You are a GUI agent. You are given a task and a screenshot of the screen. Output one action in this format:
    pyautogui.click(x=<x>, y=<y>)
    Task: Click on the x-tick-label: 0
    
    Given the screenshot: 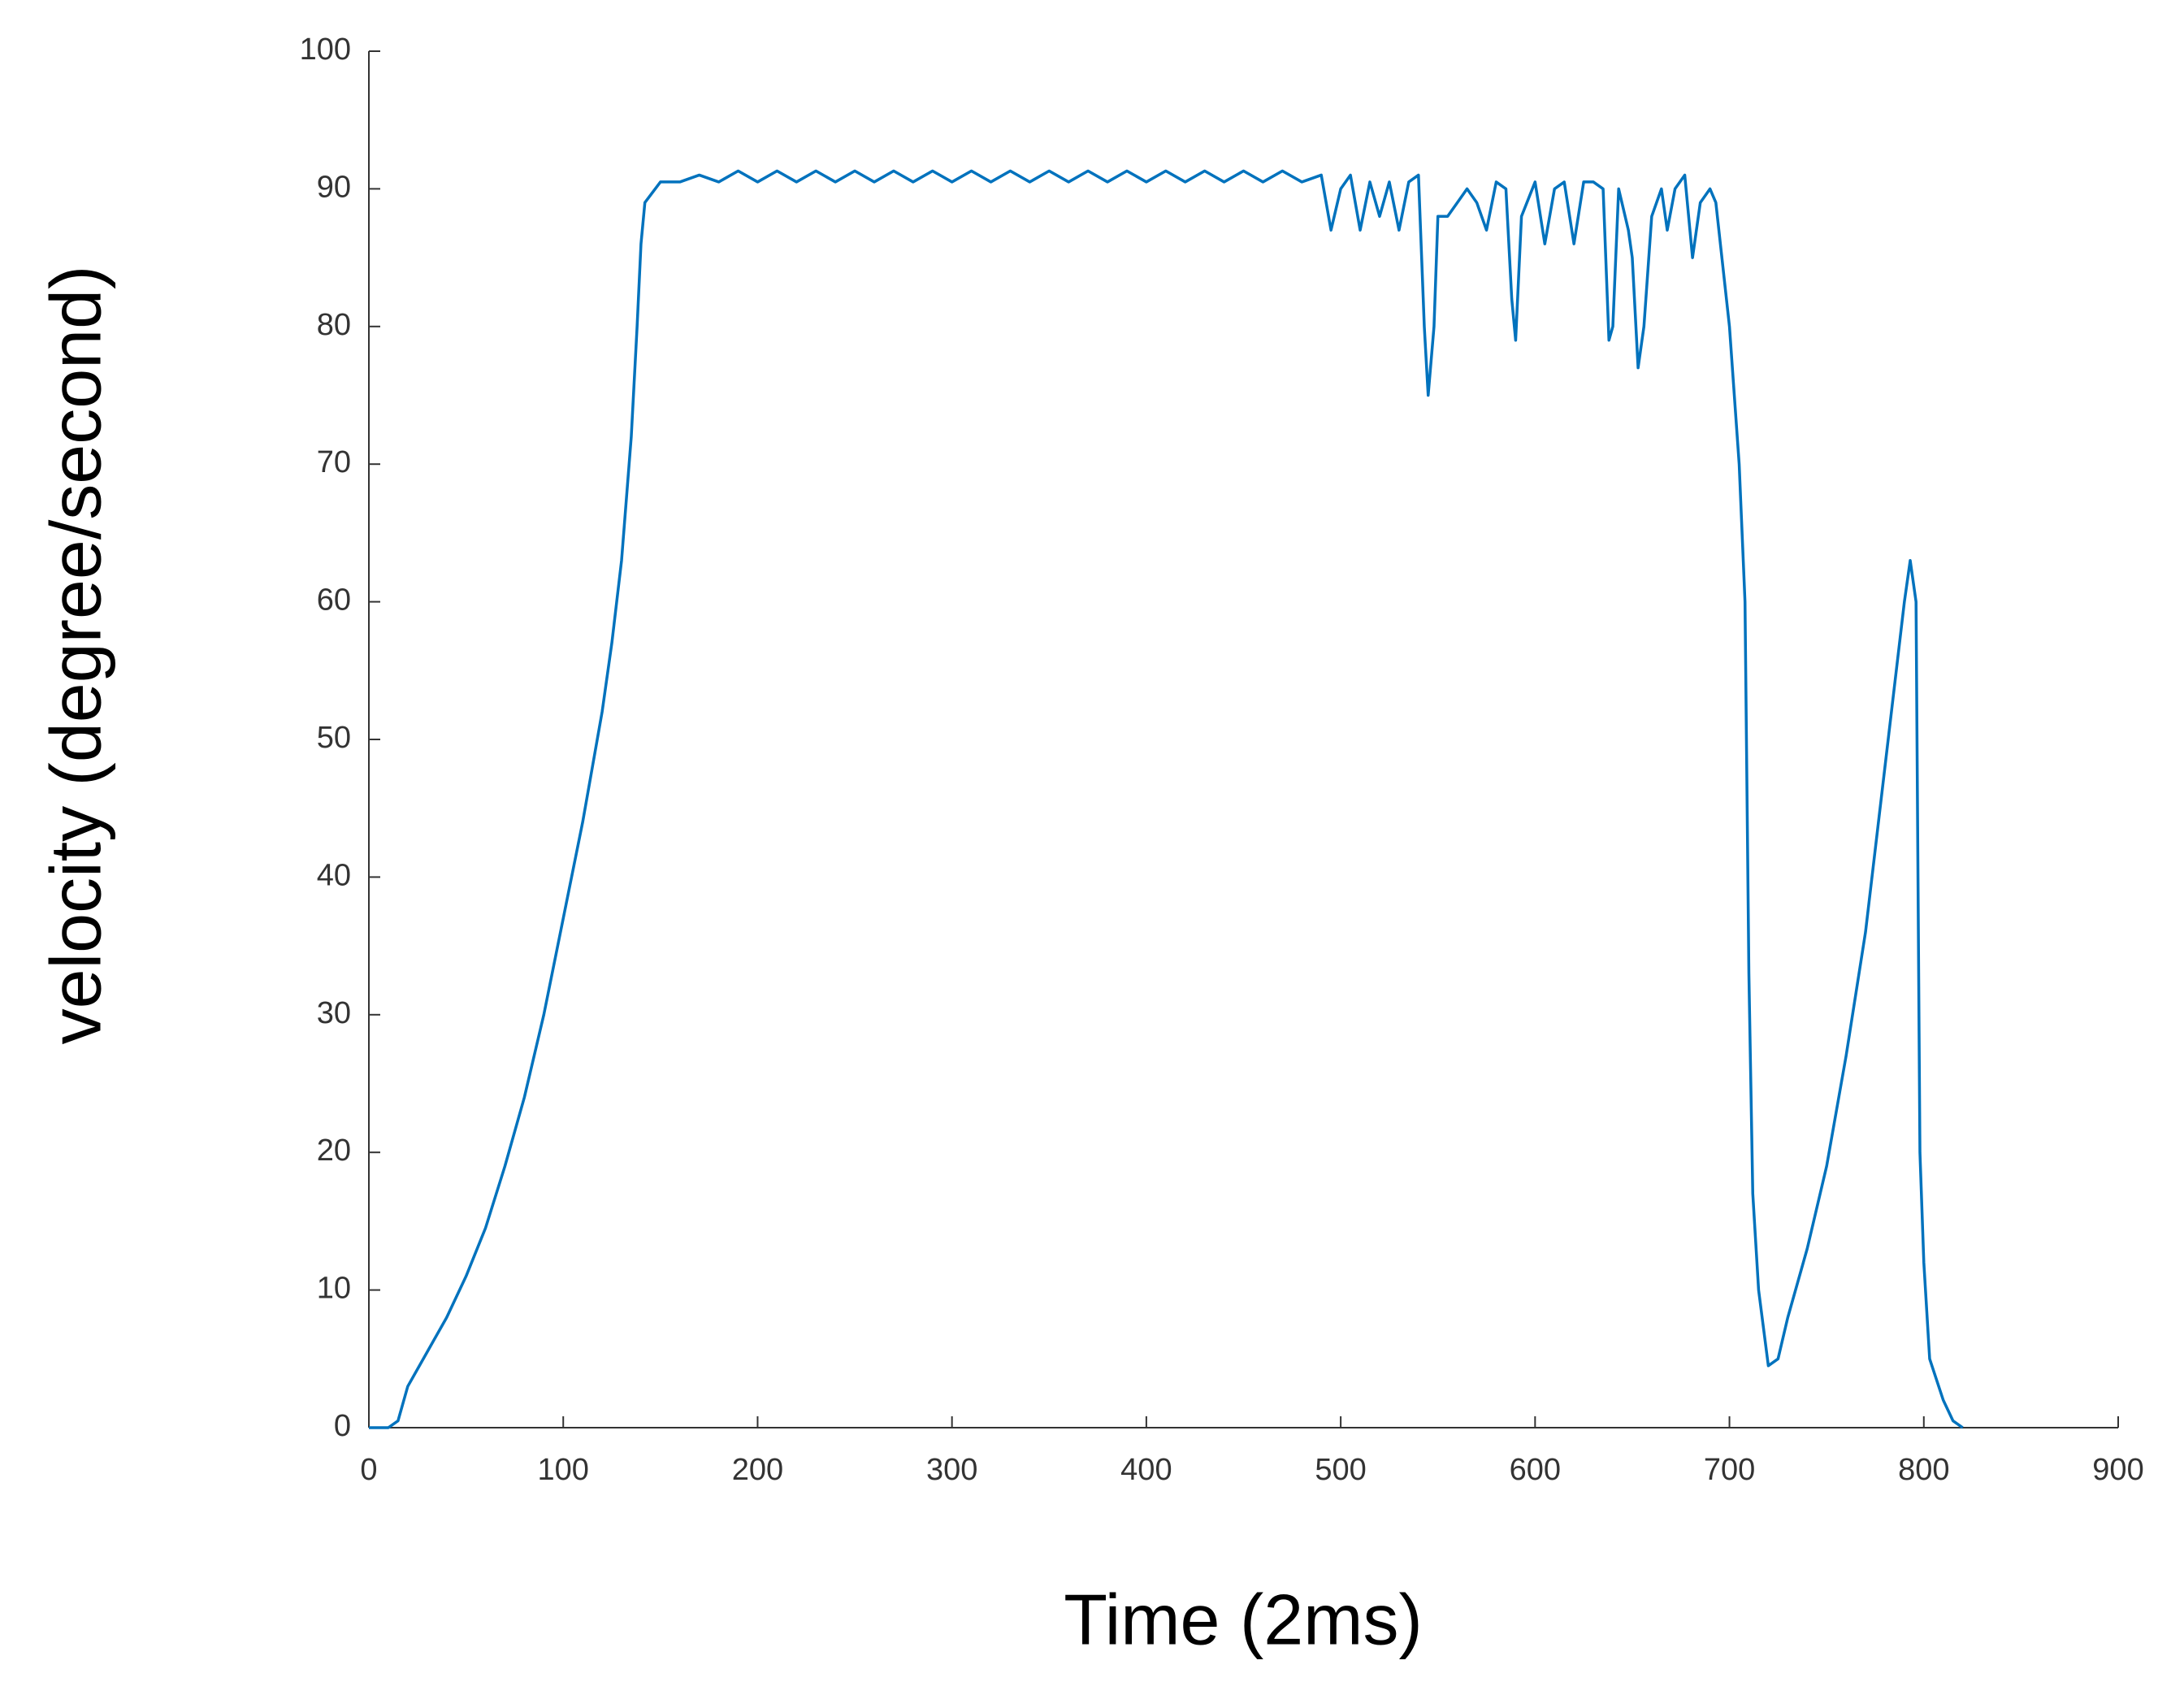 What is the action you would take?
    pyautogui.click(x=368, y=1470)
    